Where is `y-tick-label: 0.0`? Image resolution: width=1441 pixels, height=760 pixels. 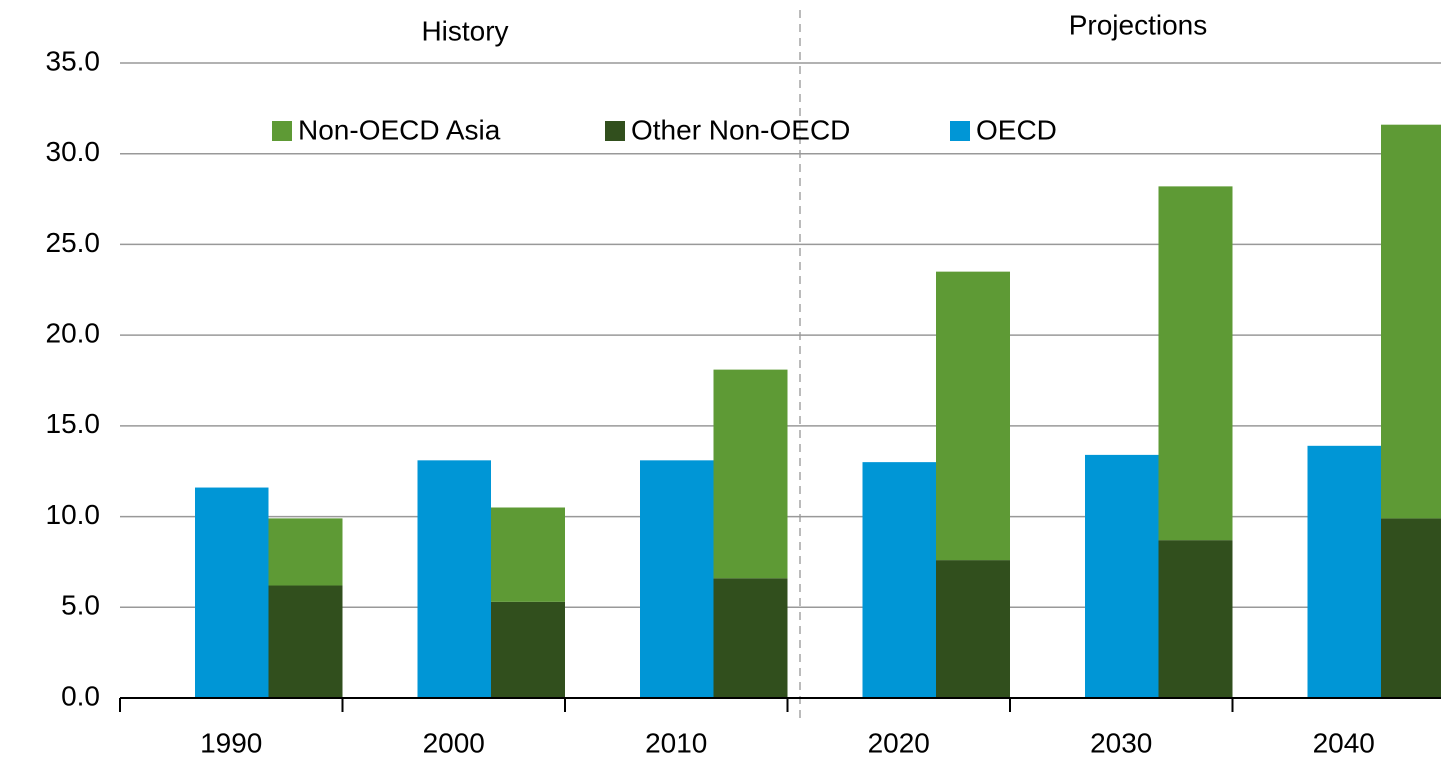 y-tick-label: 0.0 is located at coordinates (80, 695).